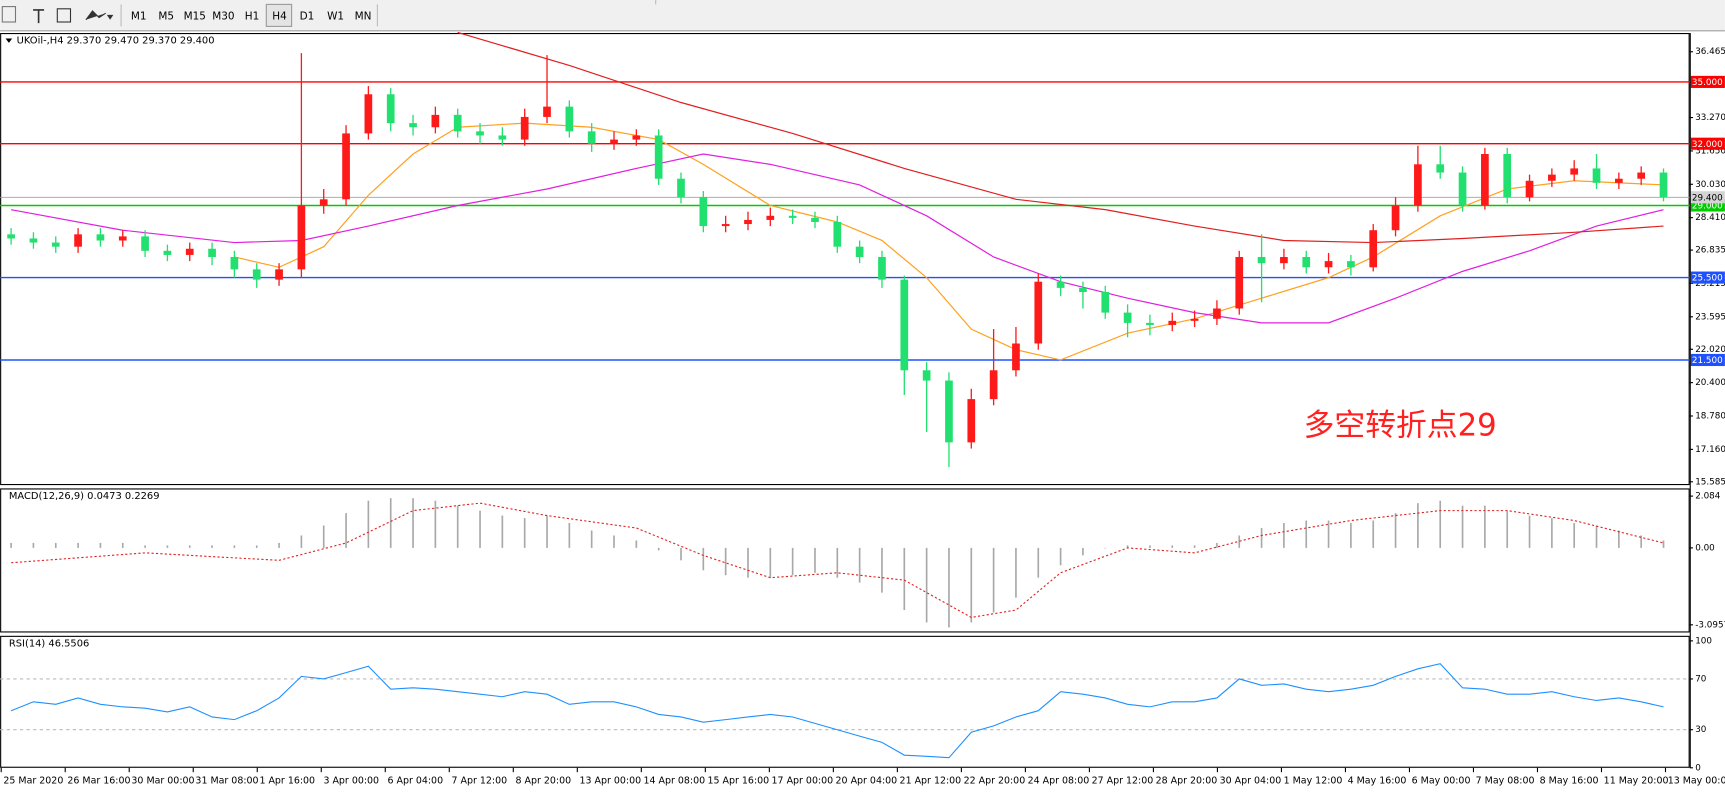  What do you see at coordinates (116, 41) in the screenshot?
I see `chart-title: UKOil-,H4 29.370 29.470 29.370 29.400` at bounding box center [116, 41].